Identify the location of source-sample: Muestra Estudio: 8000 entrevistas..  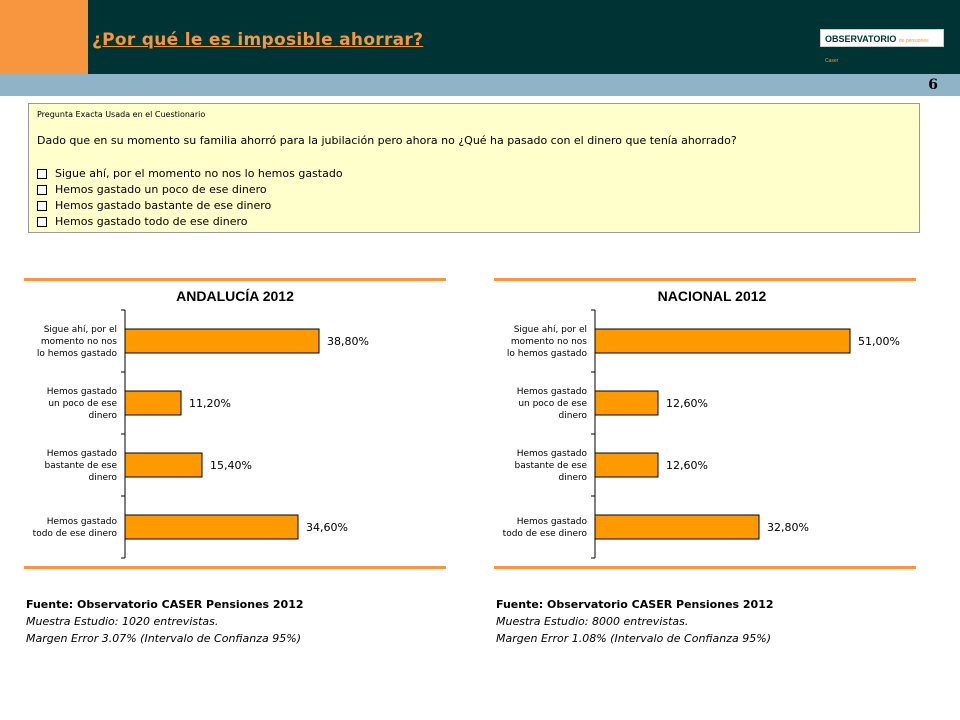
(592, 621).